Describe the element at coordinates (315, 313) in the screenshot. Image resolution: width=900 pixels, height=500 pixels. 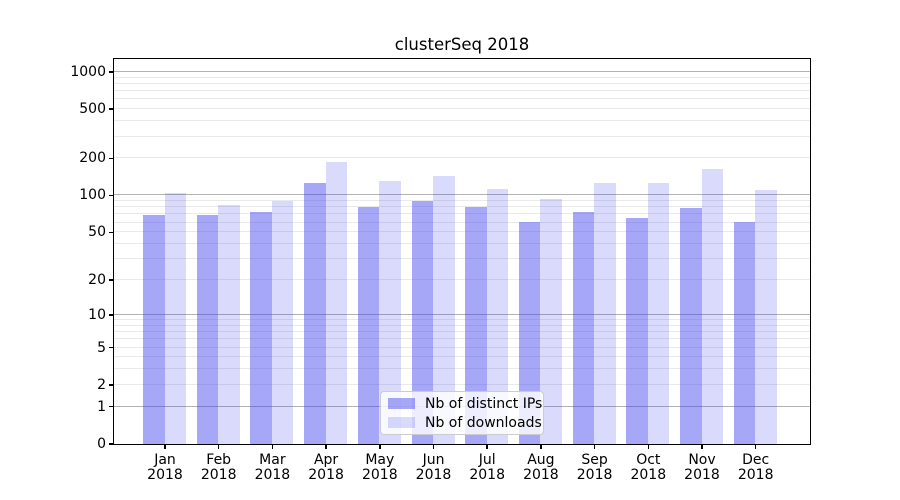
I see `bar-apr-ips` at that location.